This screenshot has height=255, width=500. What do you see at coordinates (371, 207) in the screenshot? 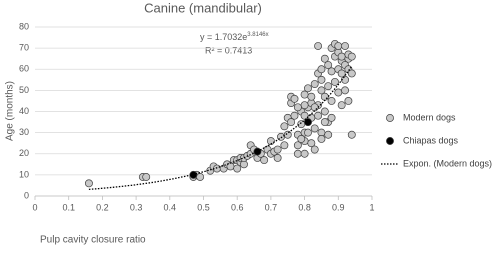
I see `x-tick-label: 1` at bounding box center [371, 207].